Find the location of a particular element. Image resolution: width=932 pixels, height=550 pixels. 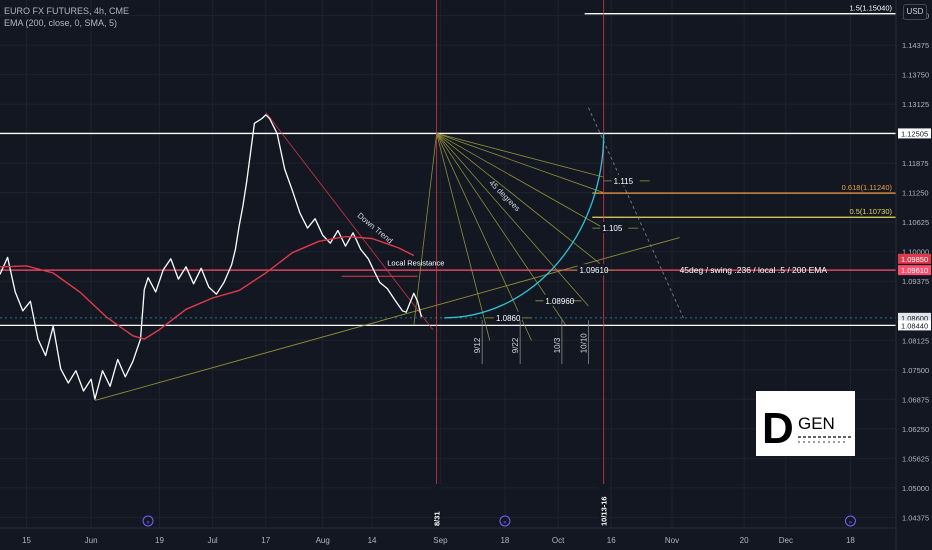

y-tick-label: 1.13750 is located at coordinates (915, 75).